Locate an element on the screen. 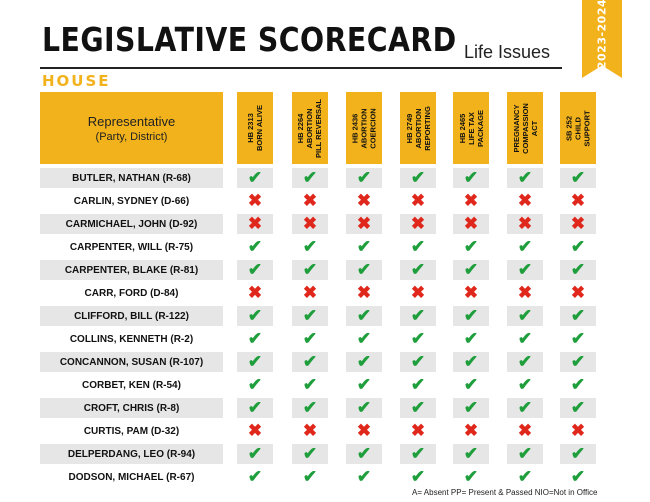 This screenshot has width=650, height=502. representative-name: CARMICHAEL, JOHN (D-92) is located at coordinates (131, 224).